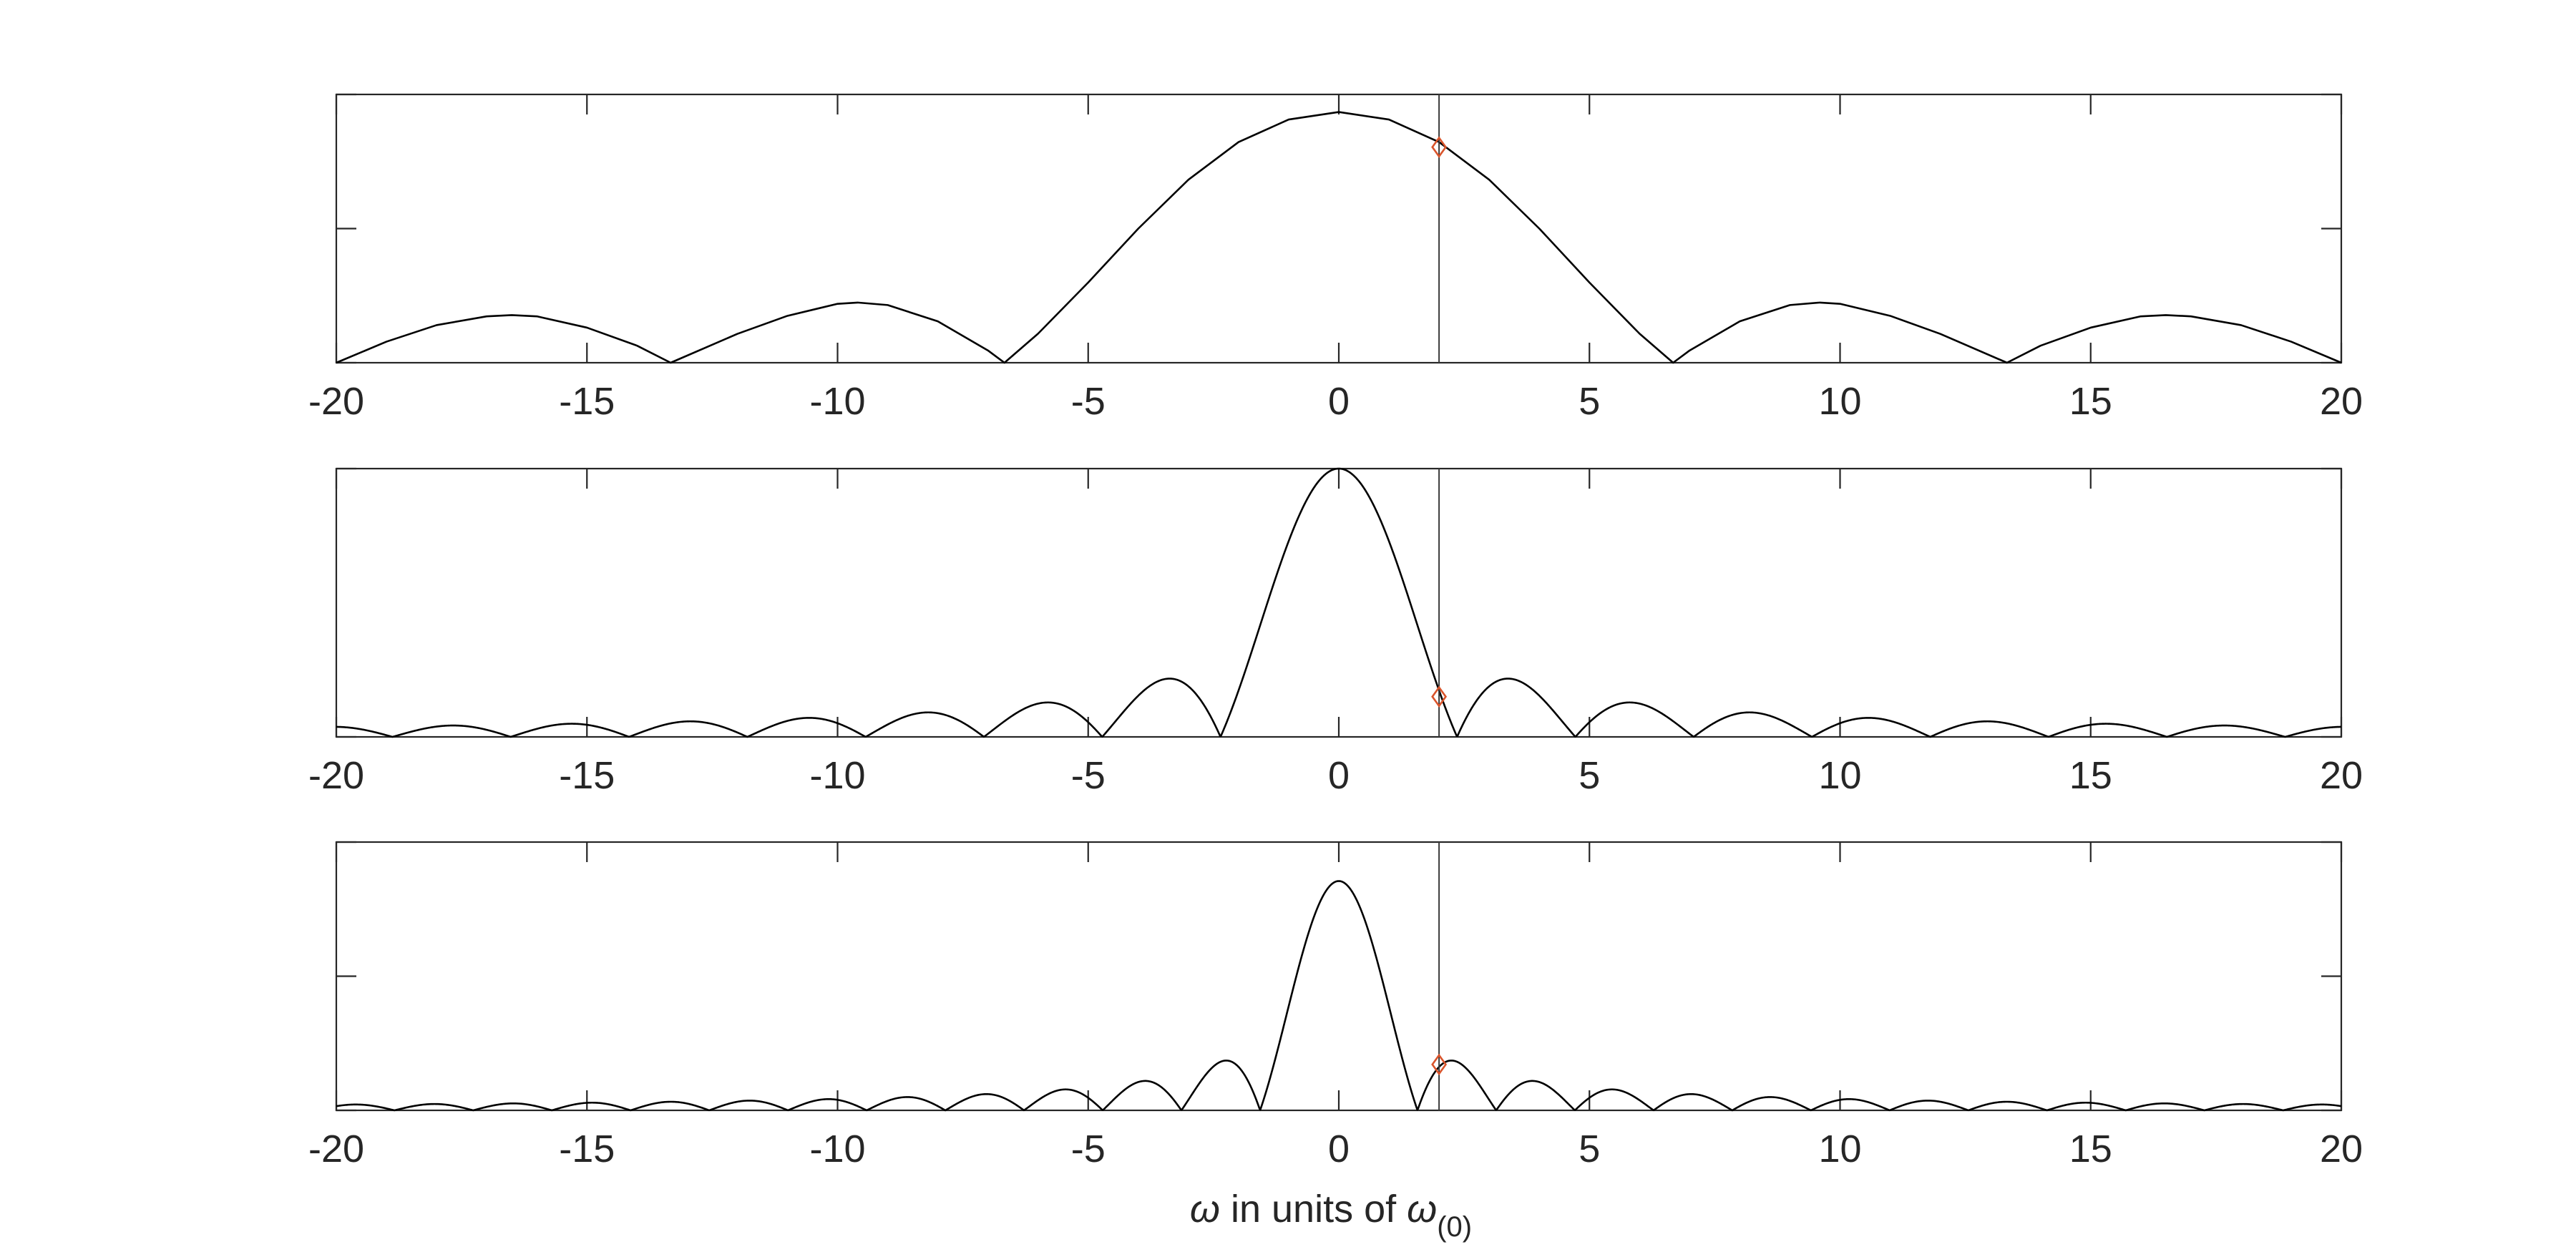  What do you see at coordinates (1205, 1209) in the screenshot?
I see `omega-symbol: ω` at bounding box center [1205, 1209].